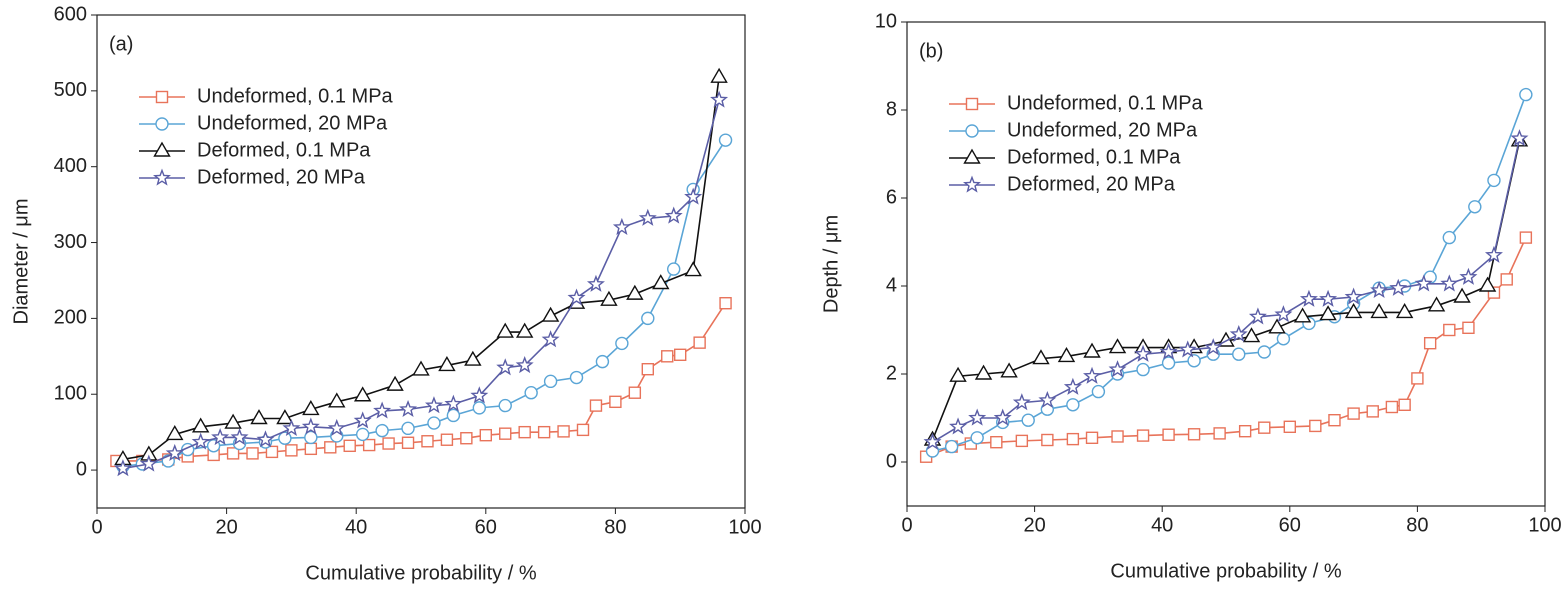 This screenshot has height=597, width=1565. I want to click on y-tick-label: 2, so click(891, 373).